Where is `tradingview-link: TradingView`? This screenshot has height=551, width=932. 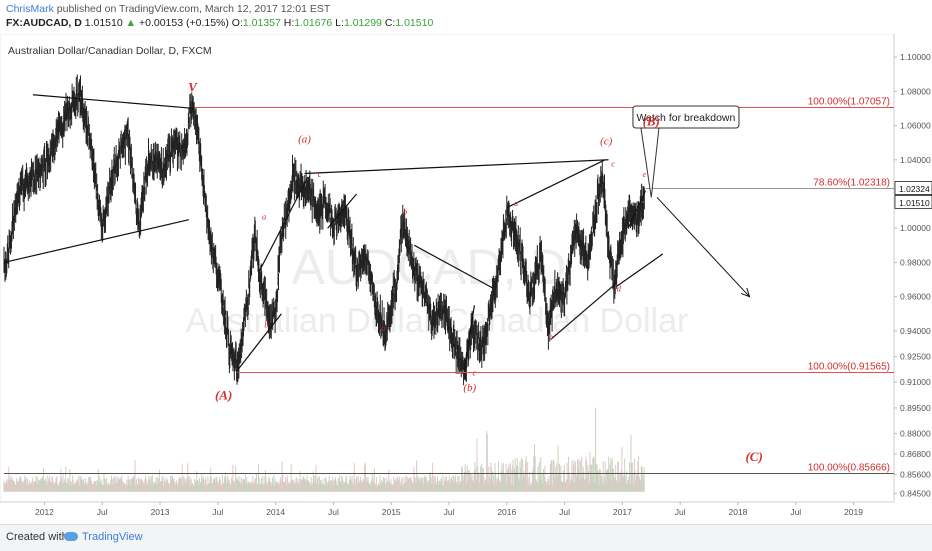 tradingview-link: TradingView is located at coordinates (112, 537).